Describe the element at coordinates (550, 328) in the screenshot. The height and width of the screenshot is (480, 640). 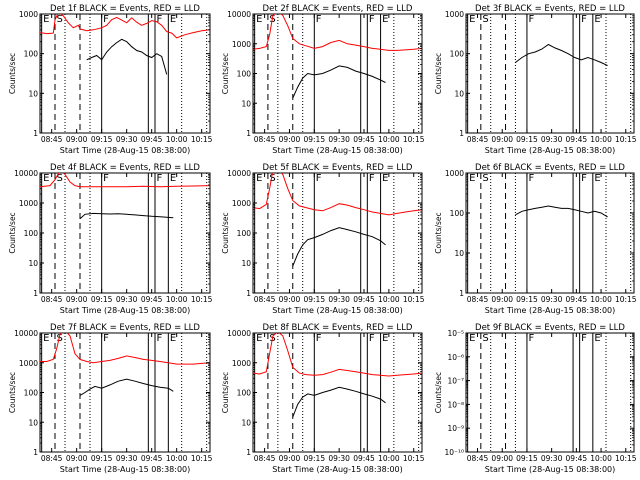
I see `chart-title: Det 9f BLACK = Events, RED = LLD` at that location.